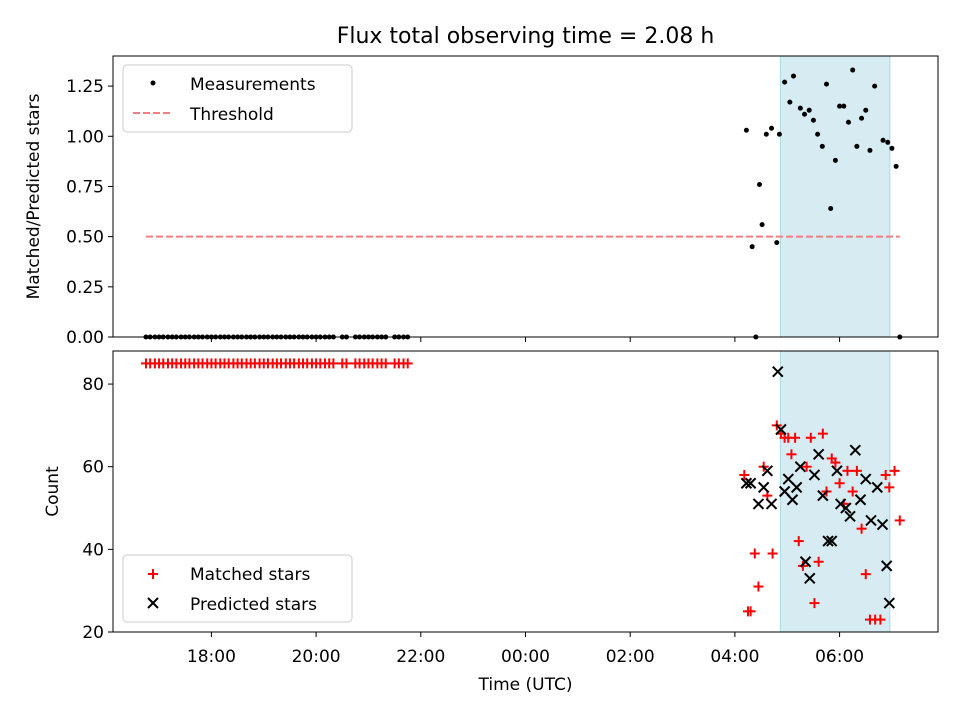 Image resolution: width=960 pixels, height=720 pixels. What do you see at coordinates (525, 657) in the screenshot?
I see `x-tick-label: 00:00` at bounding box center [525, 657].